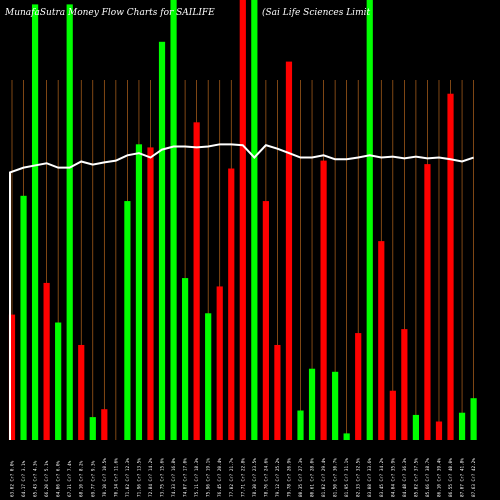 This screenshot has width=500, height=500. I want to click on x-tick-label: 63.02 Cr? 0.0%, so click(13, 478).